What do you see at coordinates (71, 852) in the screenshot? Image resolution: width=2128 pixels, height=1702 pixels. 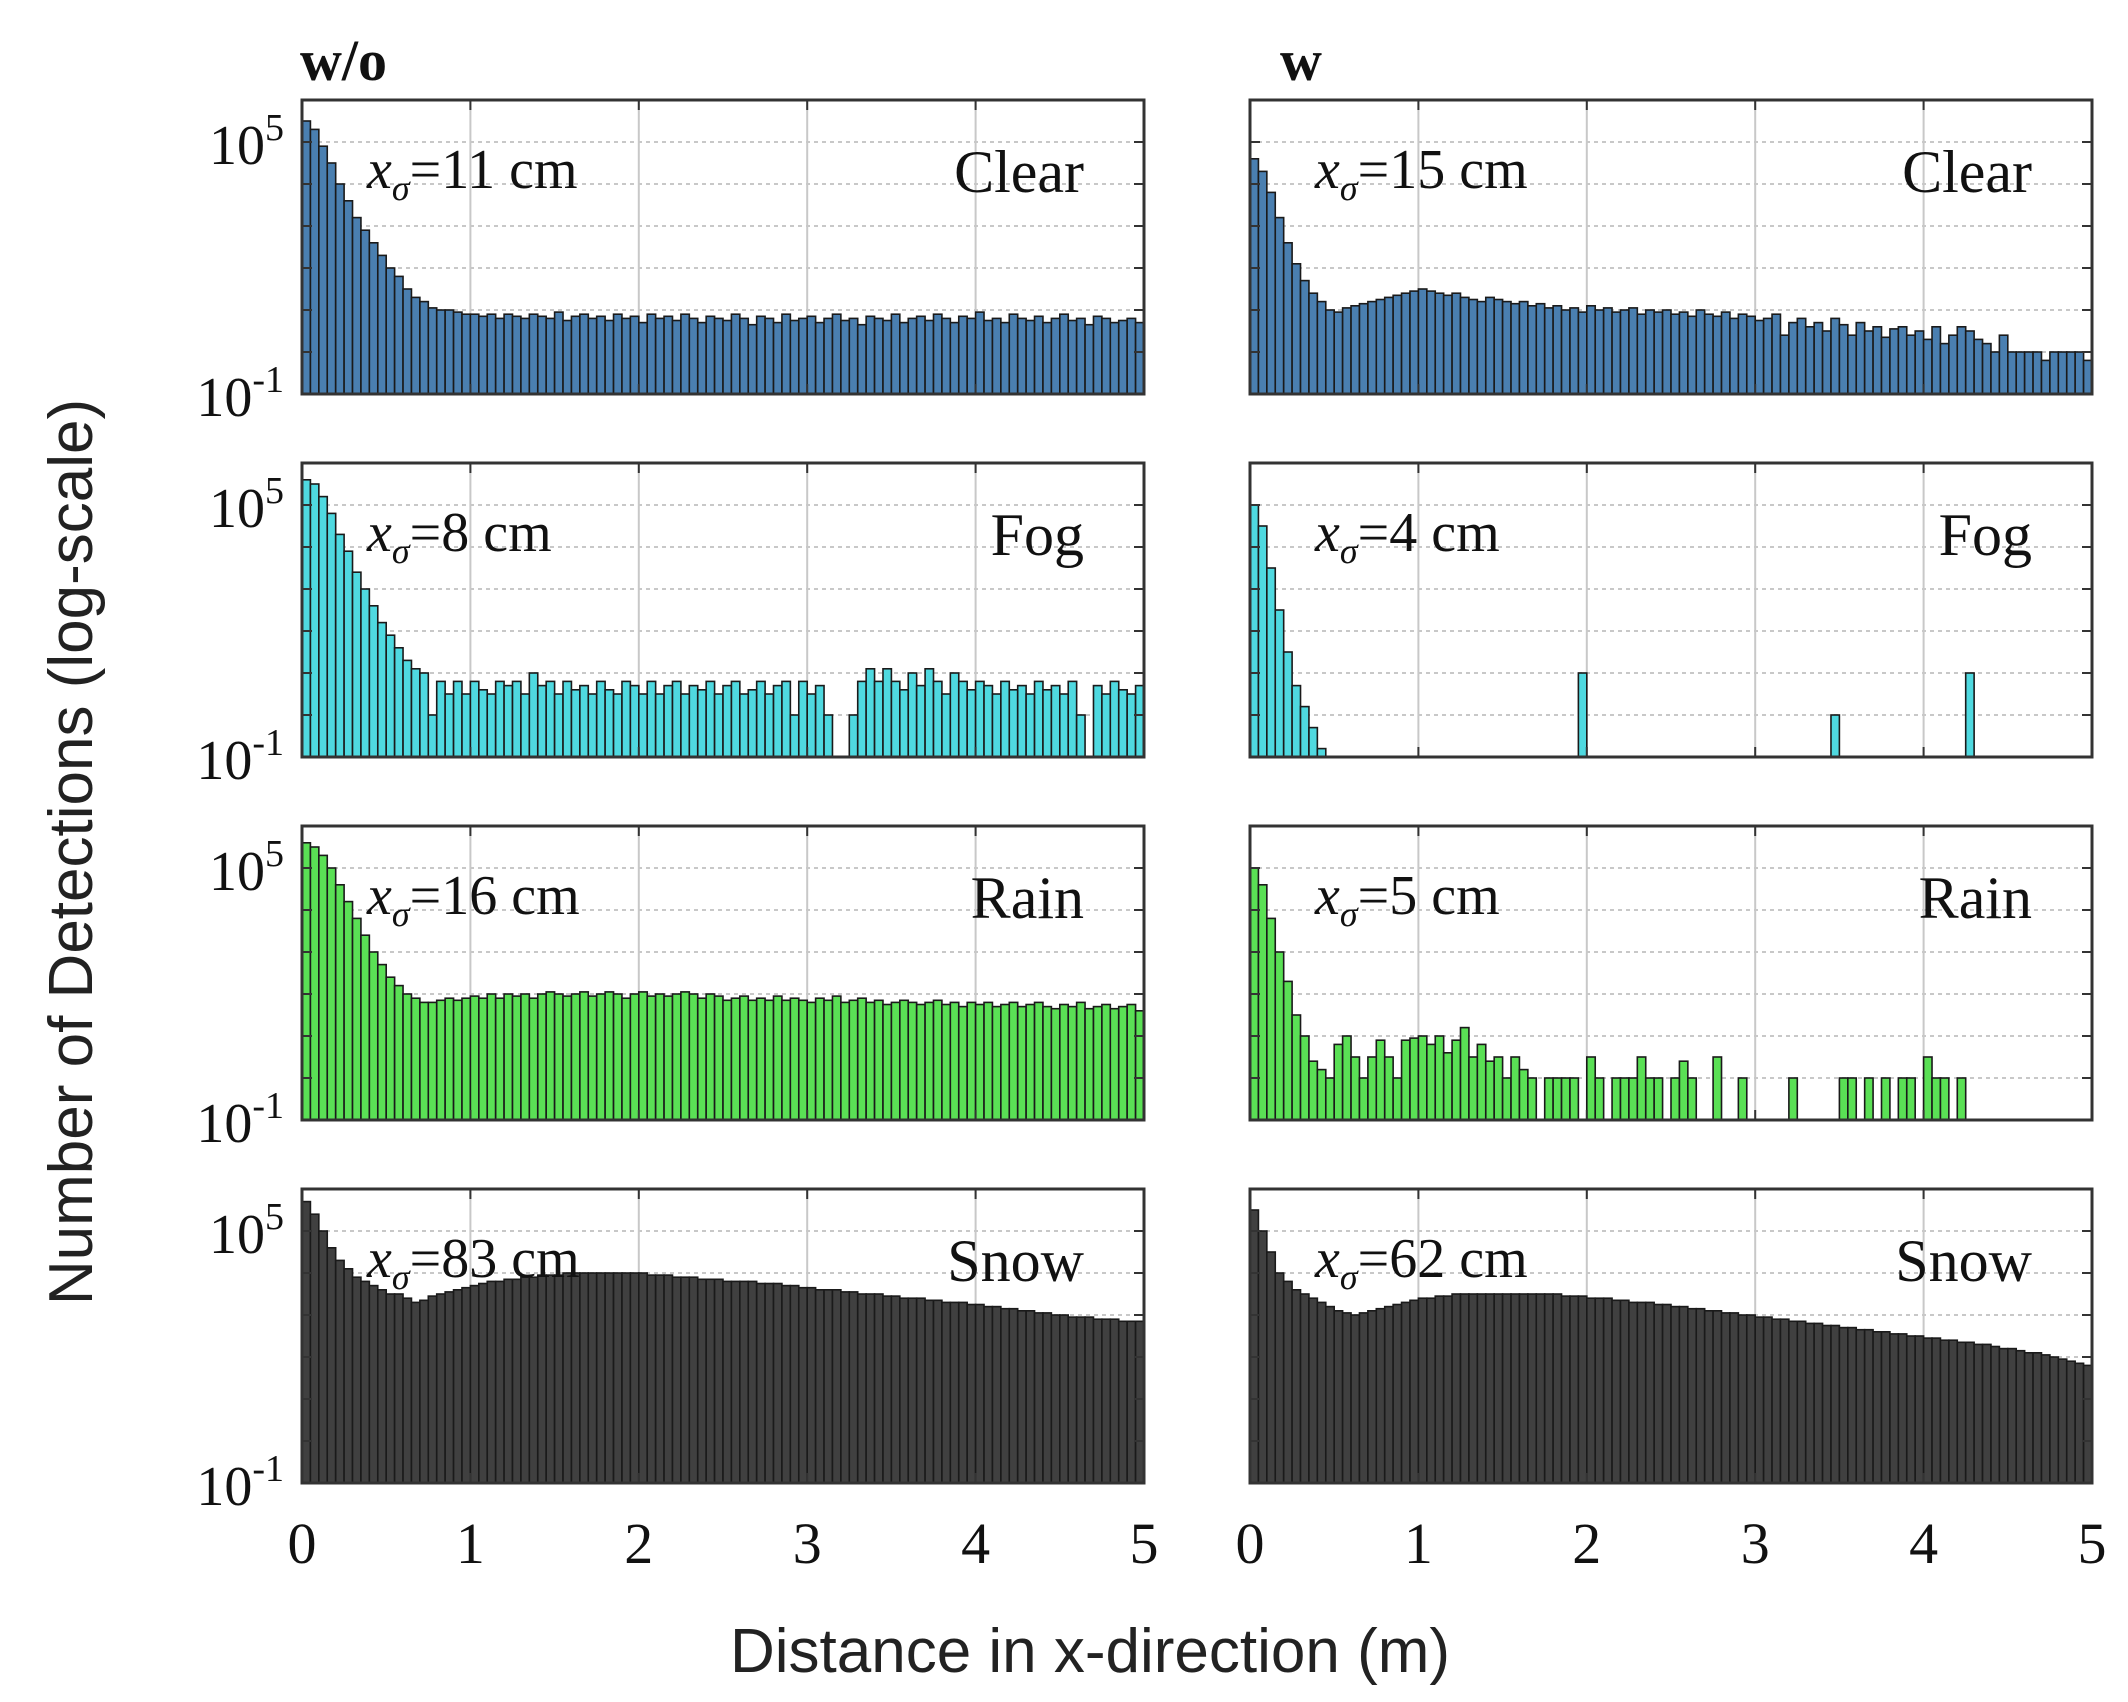 I see `y-axis-label: Number of Detections (log-scale)` at bounding box center [71, 852].